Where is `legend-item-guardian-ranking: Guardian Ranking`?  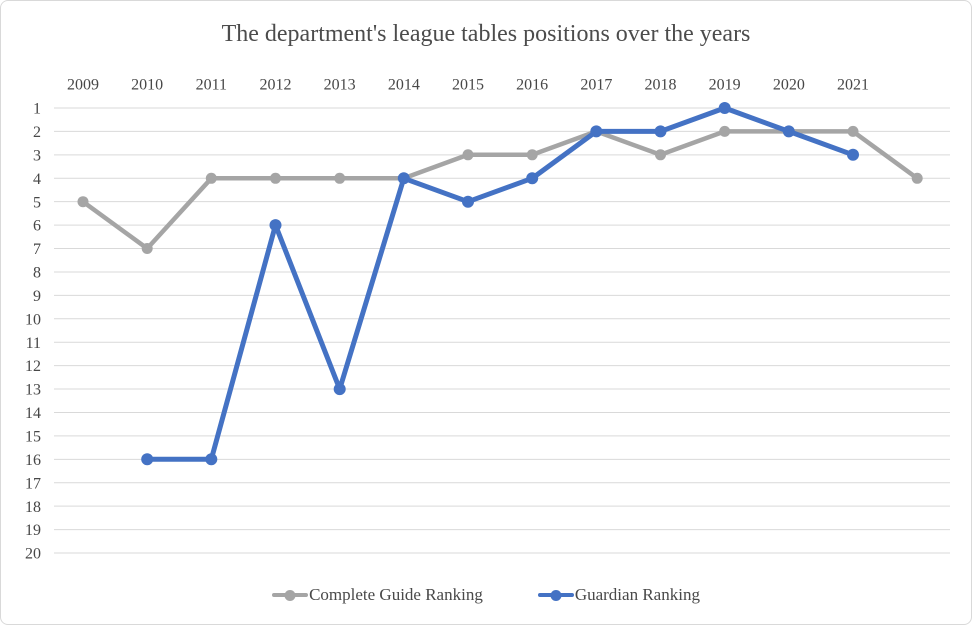
legend-item-guardian-ranking: Guardian Ranking is located at coordinates (618, 595).